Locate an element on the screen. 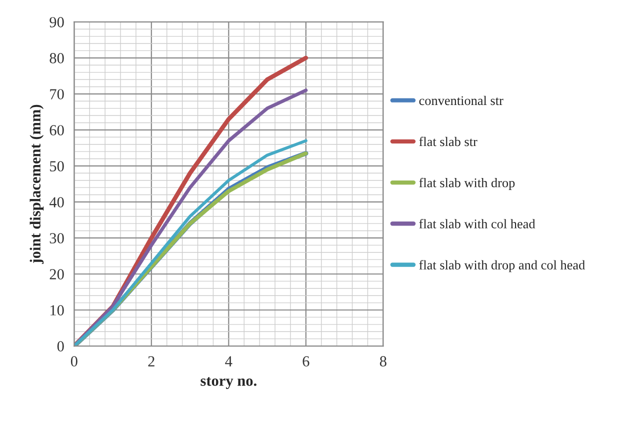 The height and width of the screenshot is (438, 618). y-tick-label: 40 is located at coordinates (56, 202).